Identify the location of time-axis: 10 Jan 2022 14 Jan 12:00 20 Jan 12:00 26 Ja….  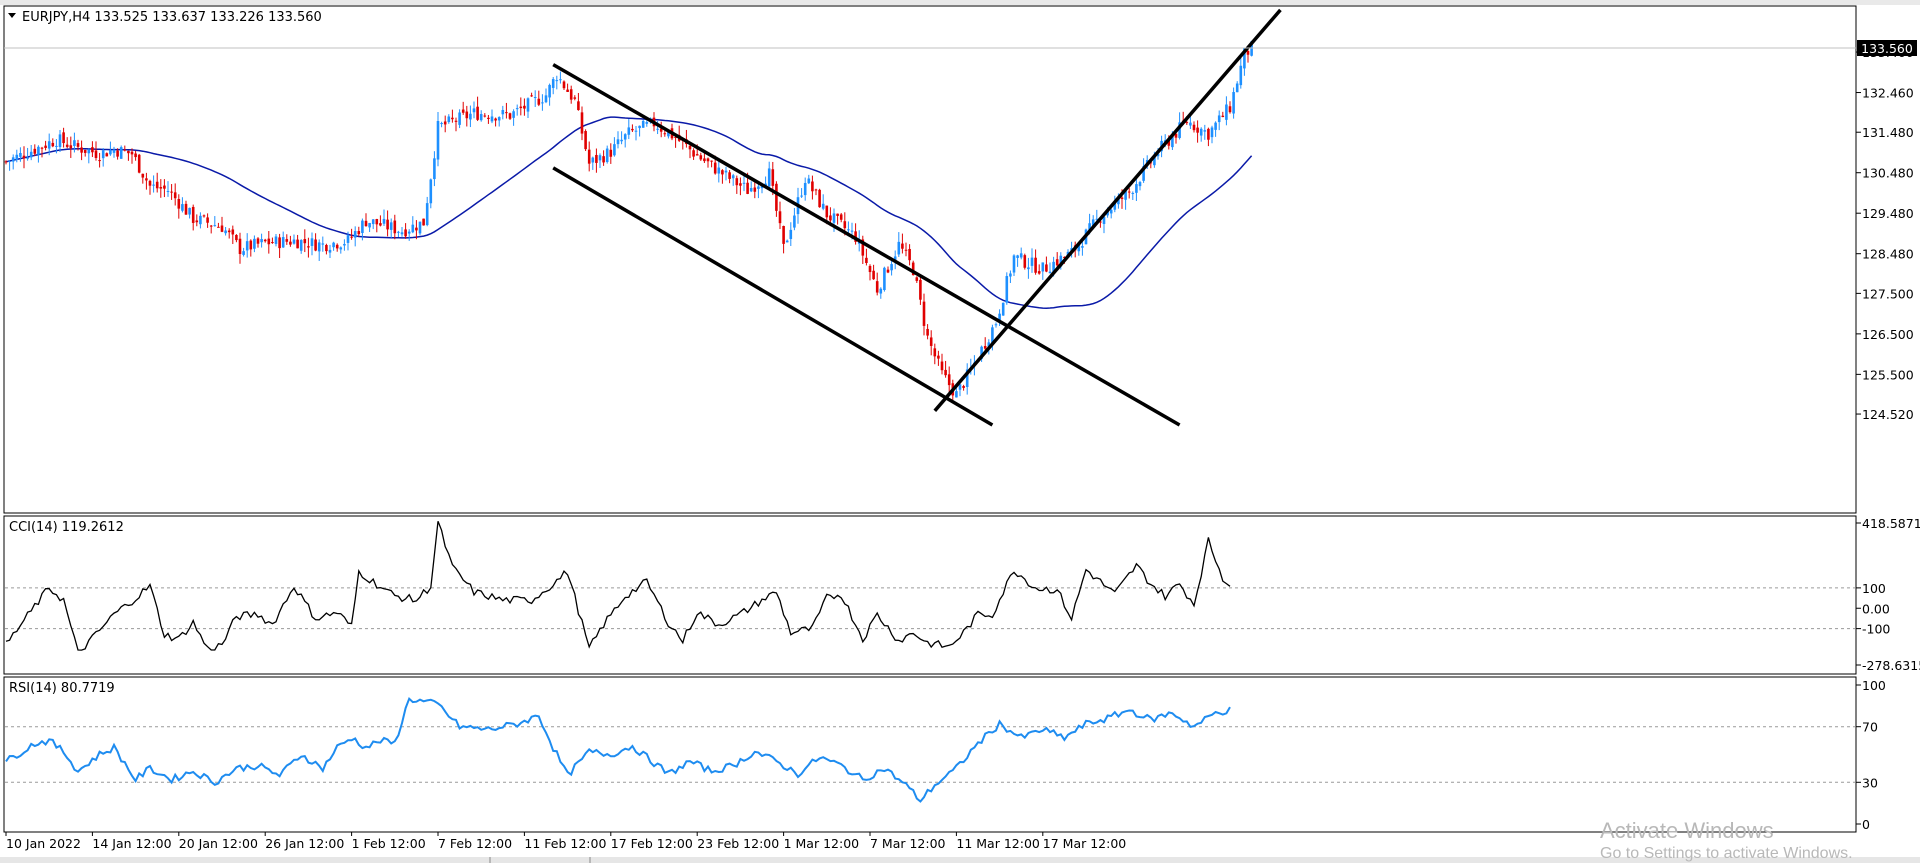
(565, 841).